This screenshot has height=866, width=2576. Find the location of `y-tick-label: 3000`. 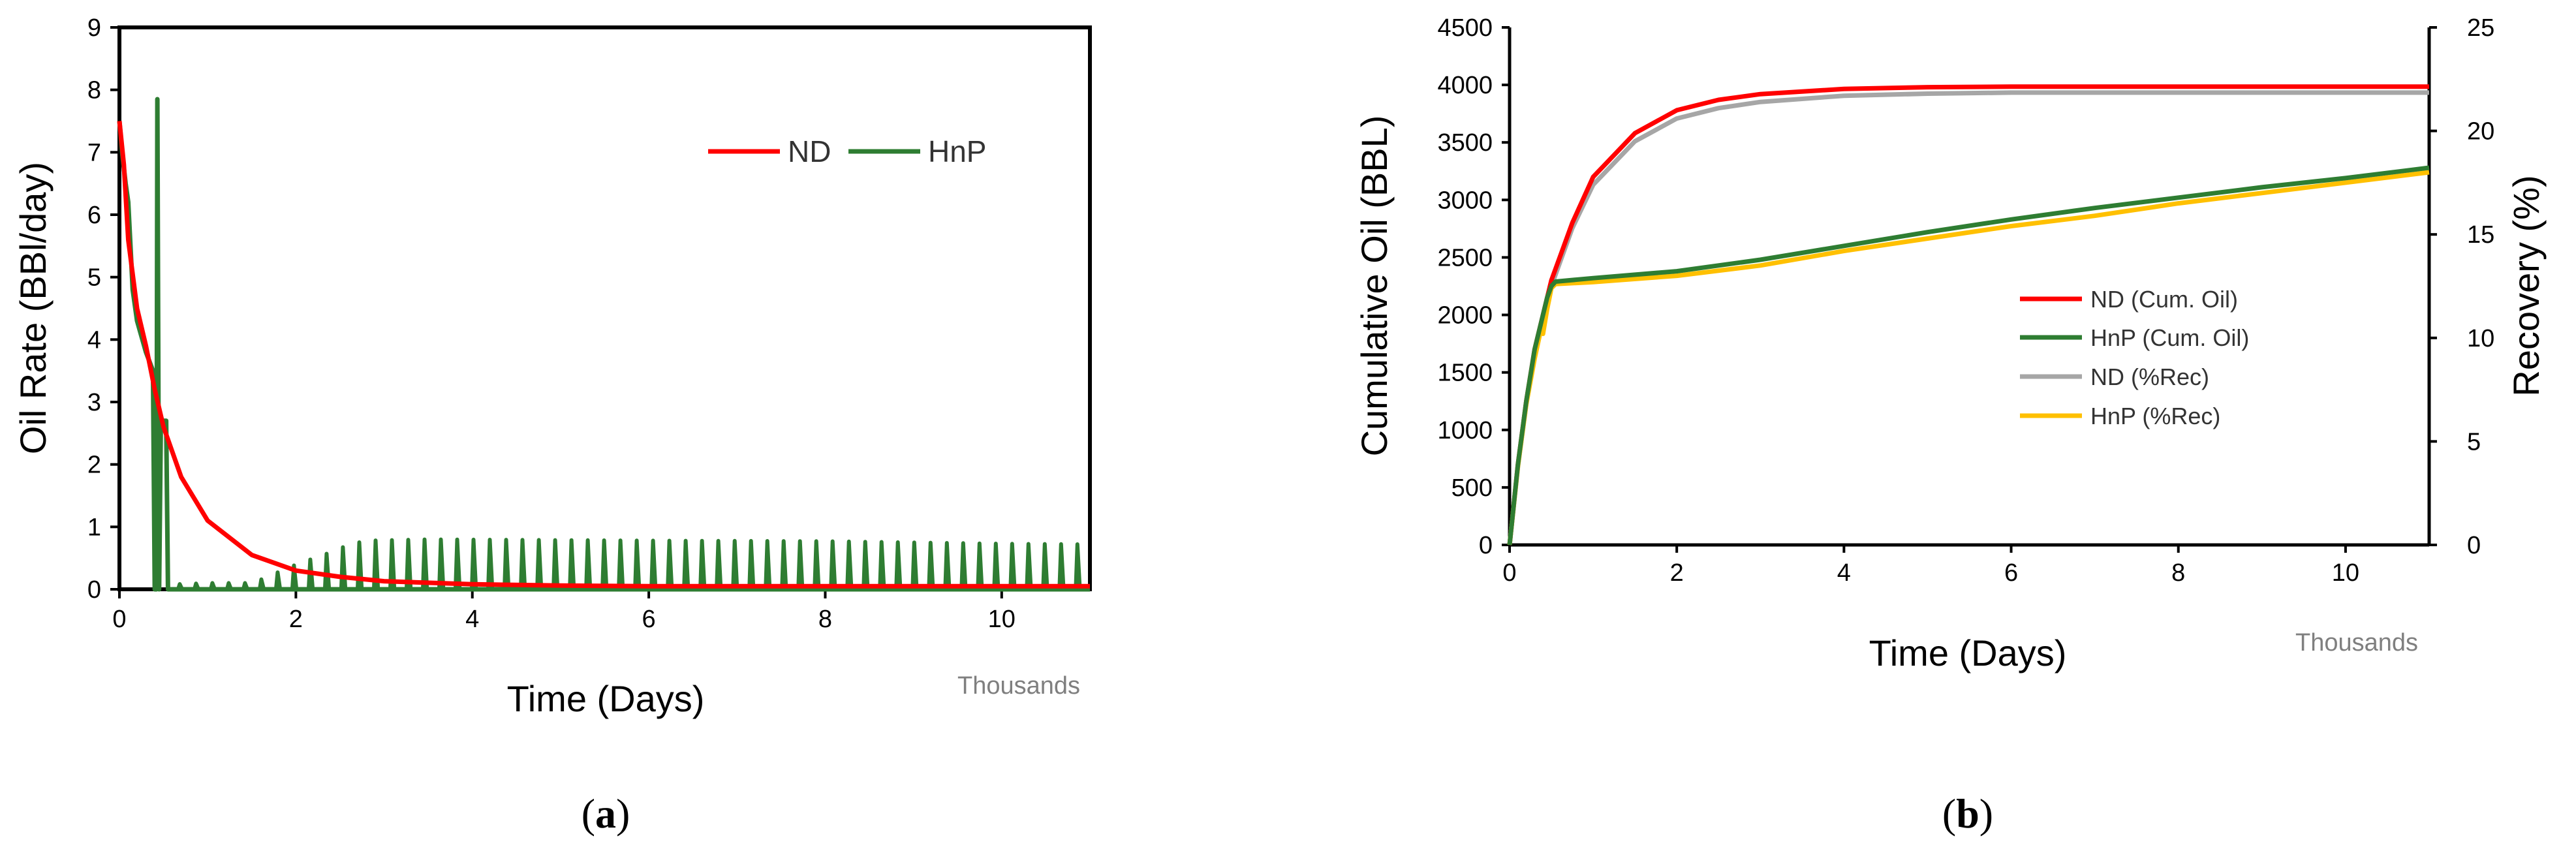

y-tick-label: 3000 is located at coordinates (1465, 200).